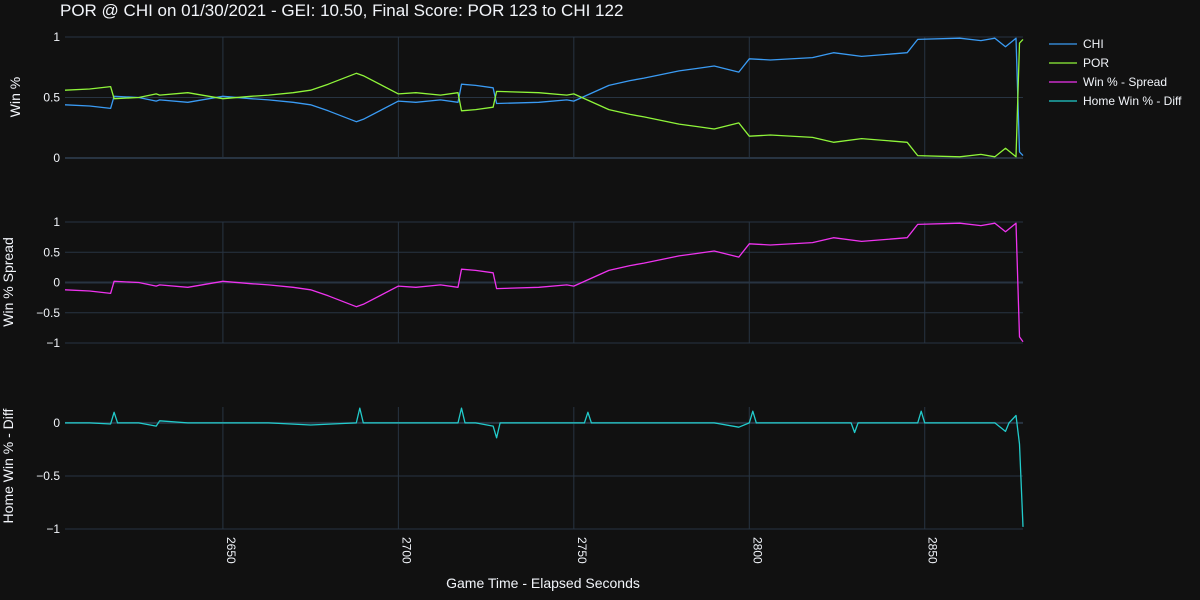  Describe the element at coordinates (56, 222) in the screenshot. I see `y-tick-label-2-4: 1` at that location.